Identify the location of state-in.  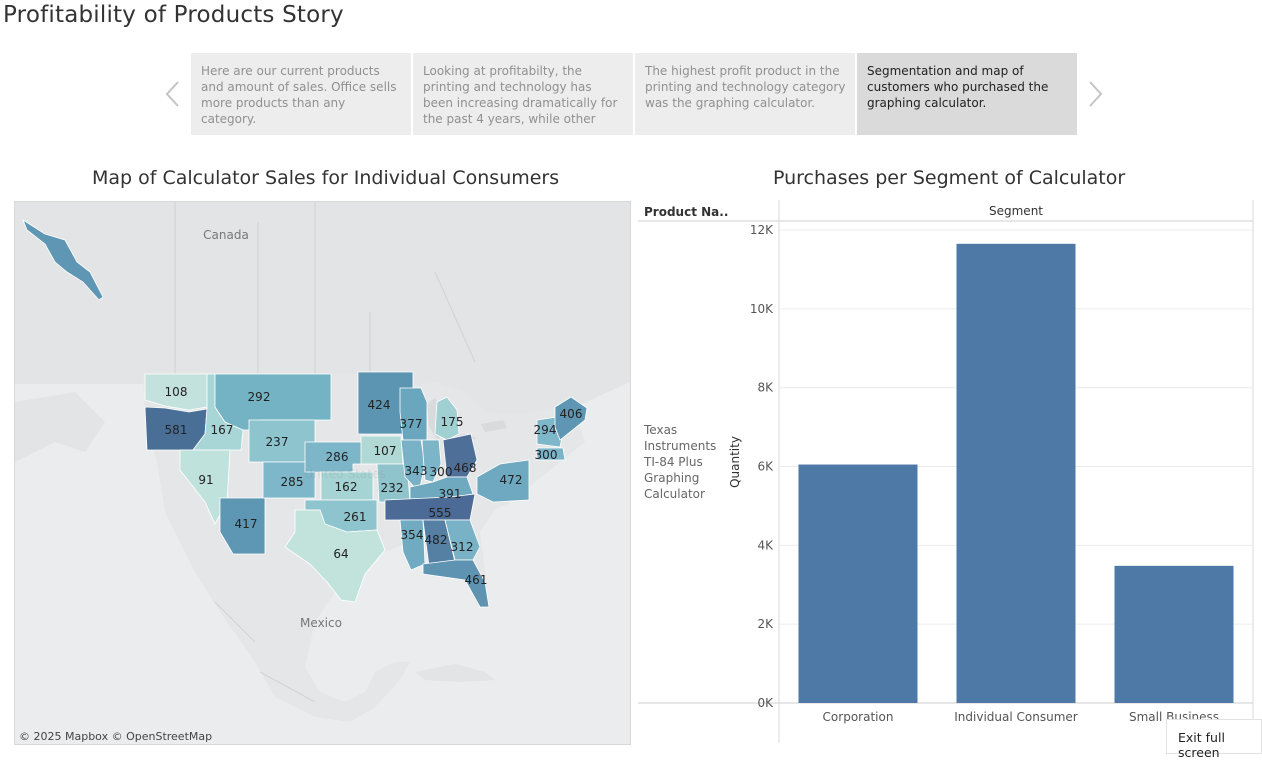
(431, 461).